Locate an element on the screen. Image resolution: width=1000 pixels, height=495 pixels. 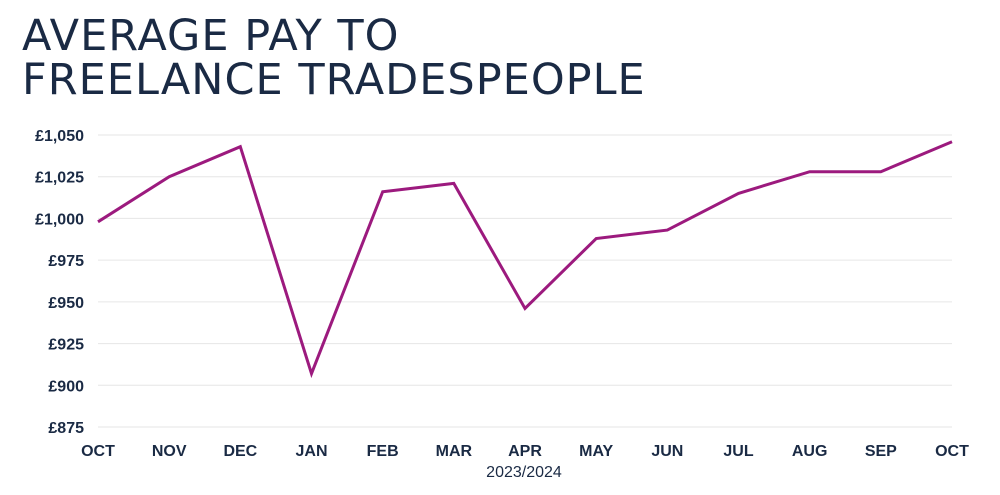
chart-title-line-1: AVERAGE PAY TO is located at coordinates (211, 36).